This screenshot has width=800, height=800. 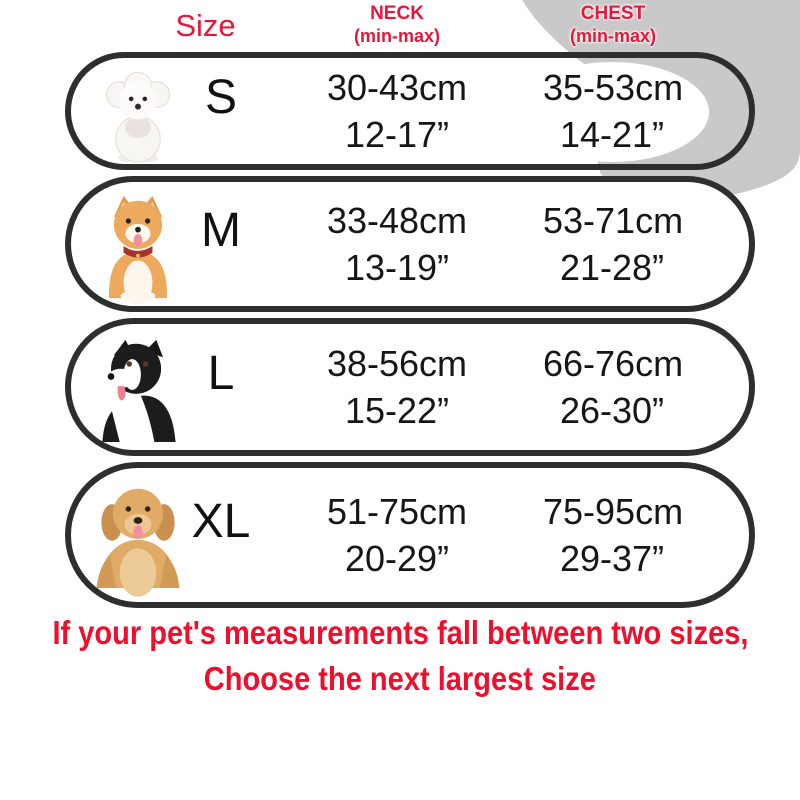 I want to click on neck-cm: 33-48cm, so click(x=397, y=220).